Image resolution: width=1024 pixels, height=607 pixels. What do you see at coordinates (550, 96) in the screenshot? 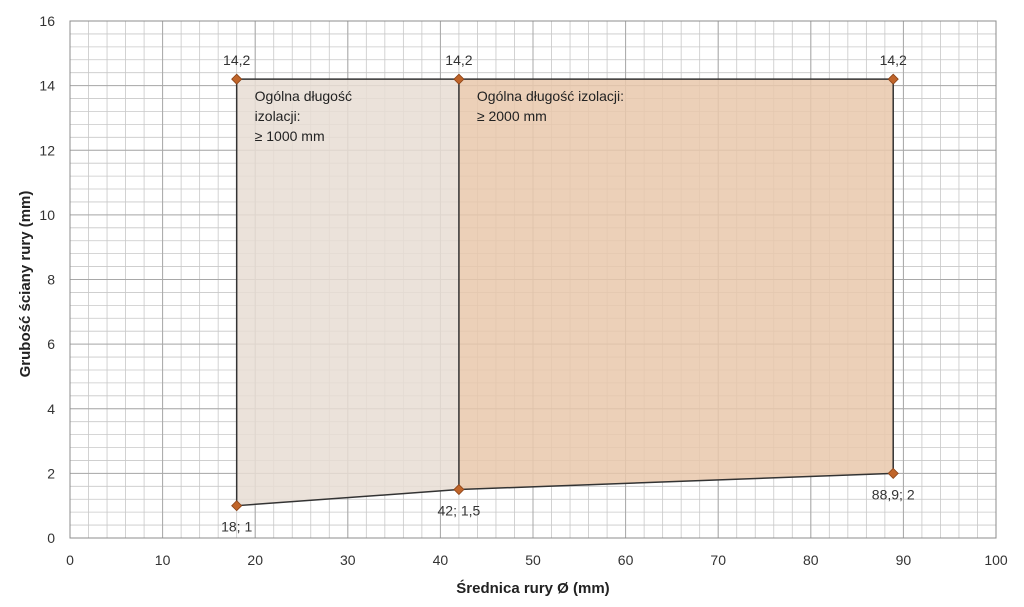
I see `region-2-label: Ogólna długość izolacji:` at bounding box center [550, 96].